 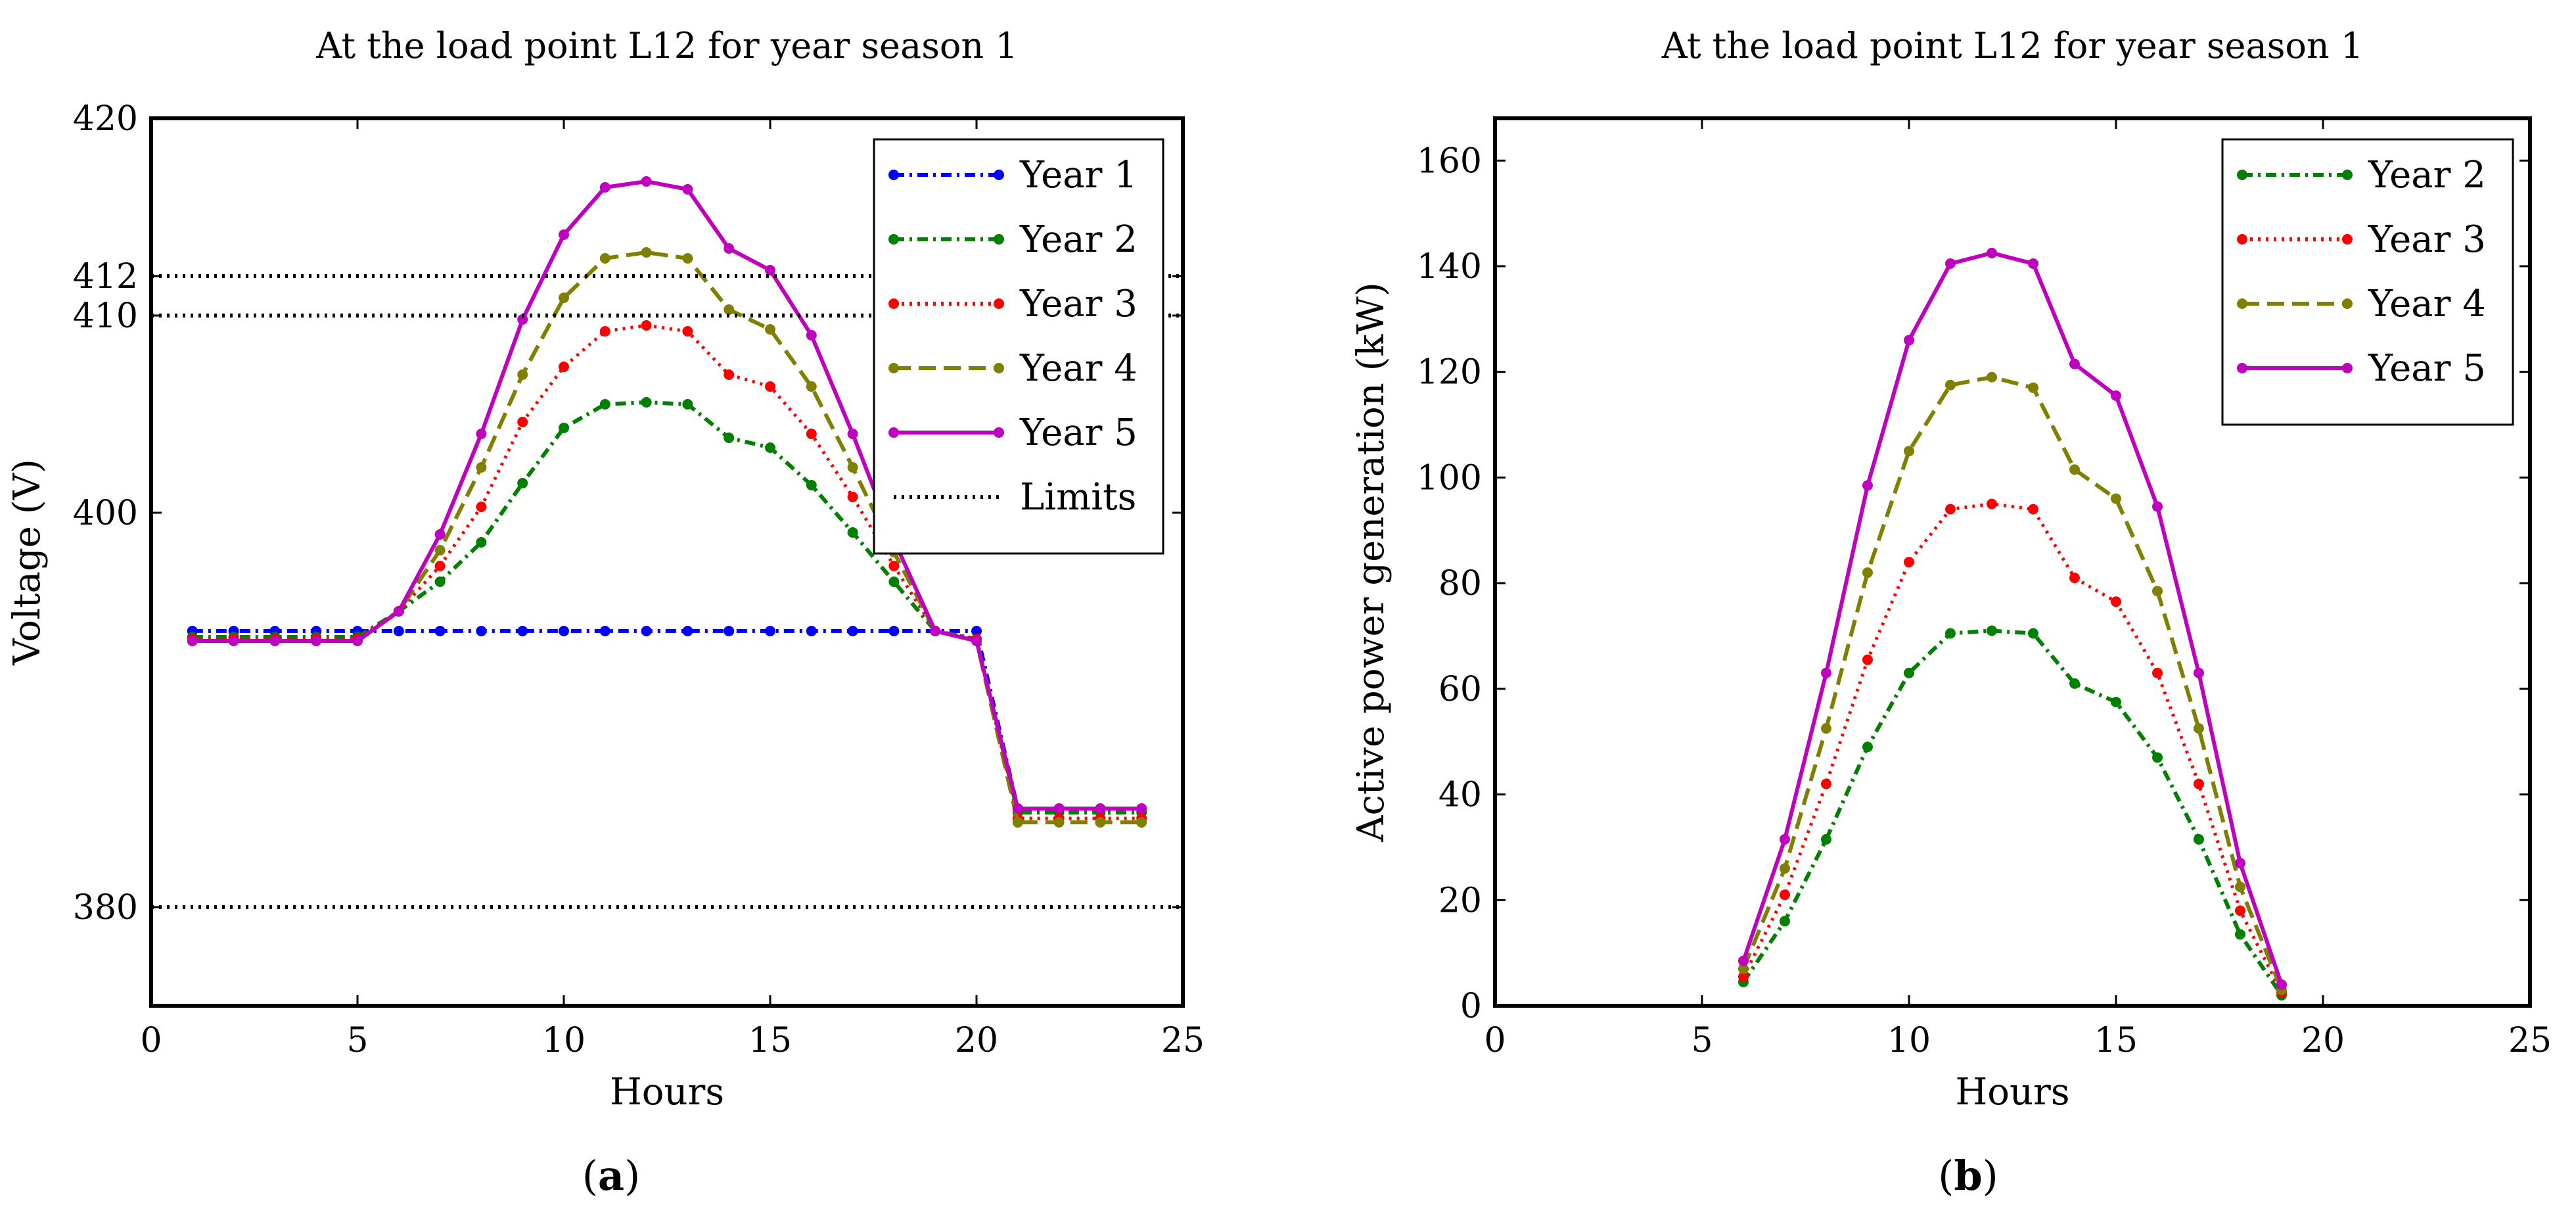 I want to click on x-tick-label: 0, so click(x=151, y=1040).